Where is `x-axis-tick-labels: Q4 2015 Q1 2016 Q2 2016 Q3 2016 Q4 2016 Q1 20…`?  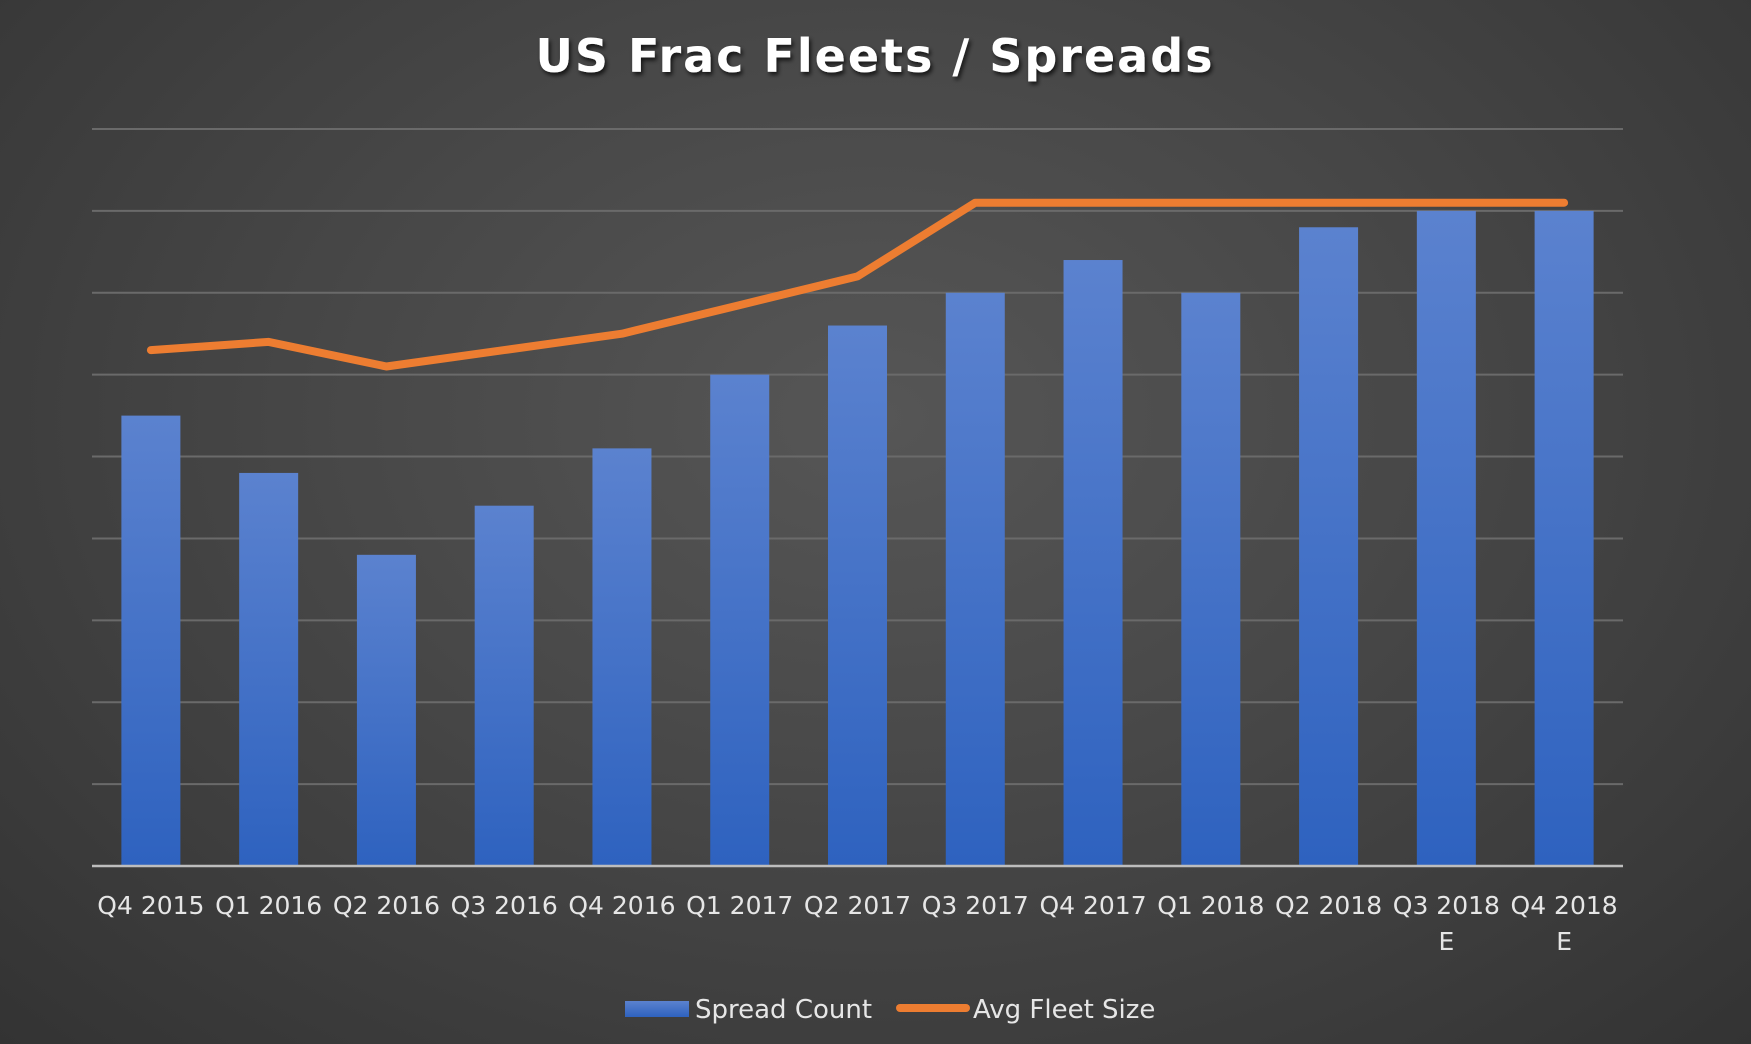
x-axis-tick-labels: Q4 2015 Q1 2016 Q2 2016 Q3 2016 Q4 2016 Q1 20… is located at coordinates (857, 923).